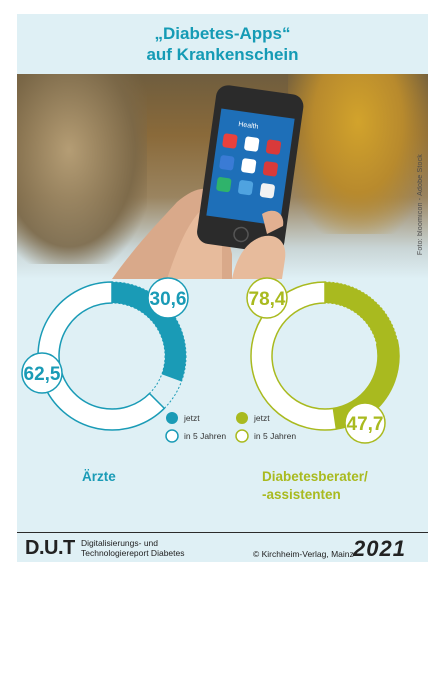  I want to click on infographic-title: „Diabetes-Apps“ auf Krankenschein, so click(222, 44).